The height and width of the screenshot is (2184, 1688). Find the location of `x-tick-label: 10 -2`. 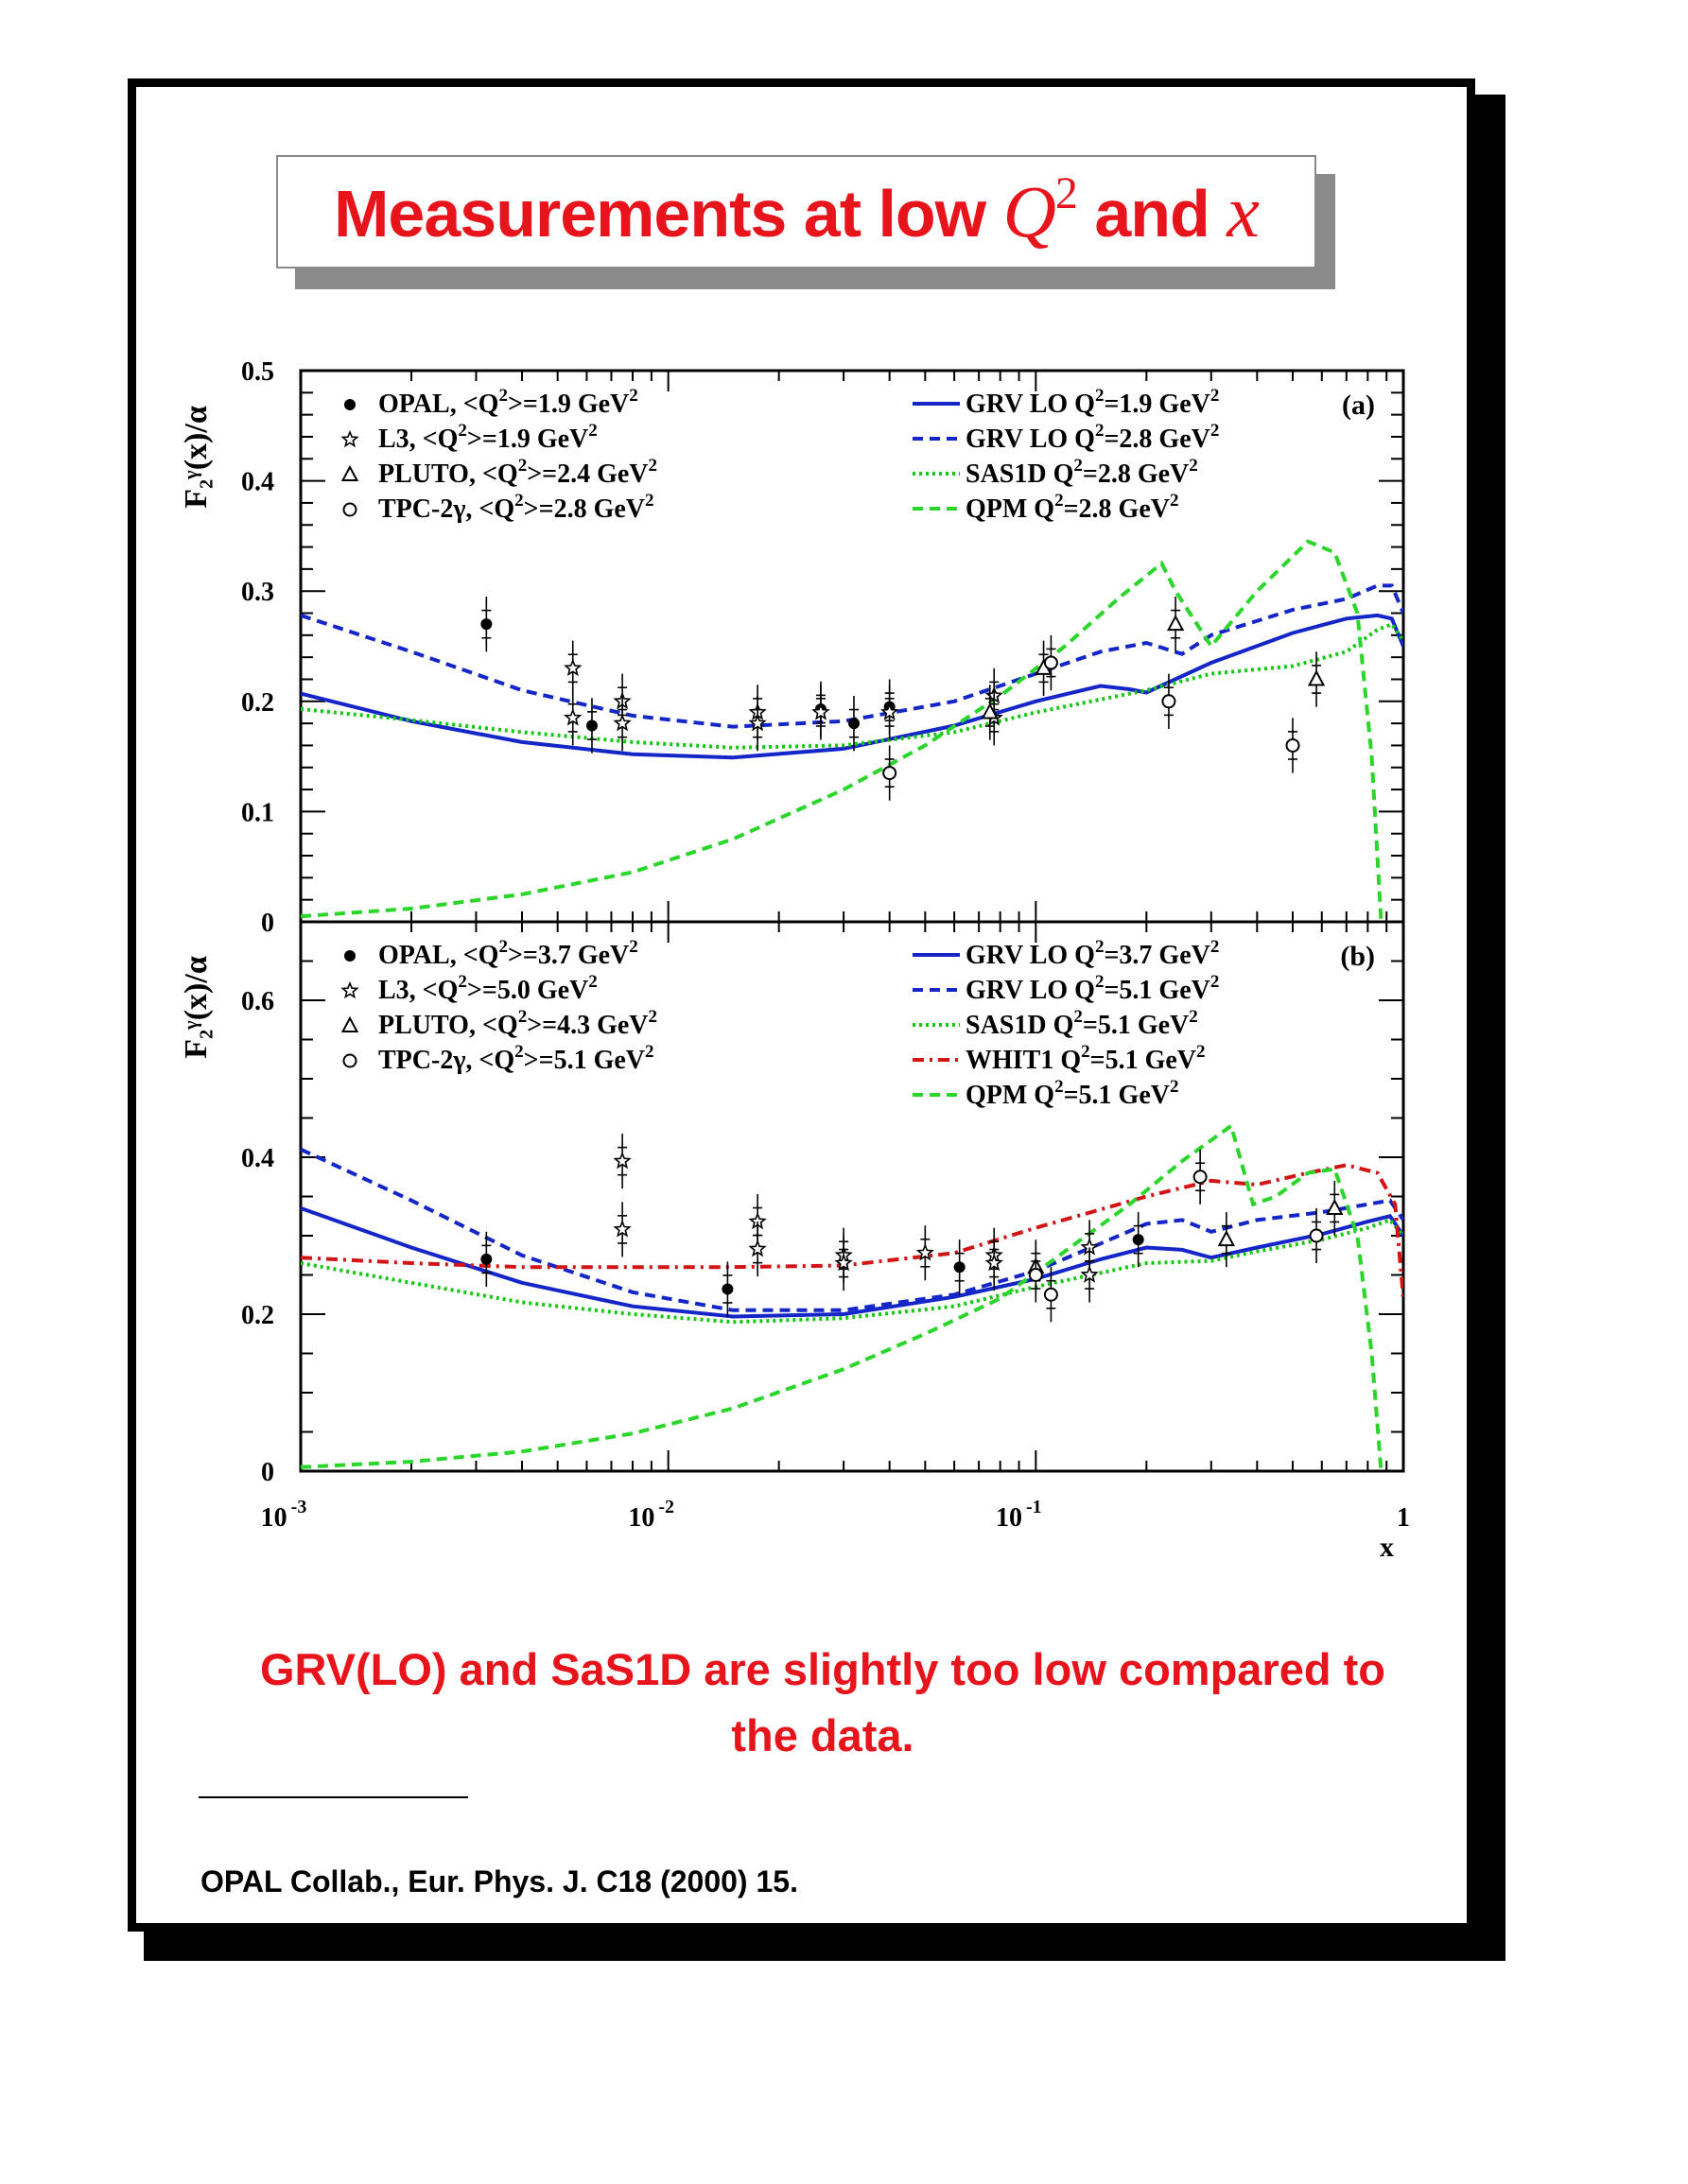

x-tick-label: 10 -2 is located at coordinates (651, 1515).